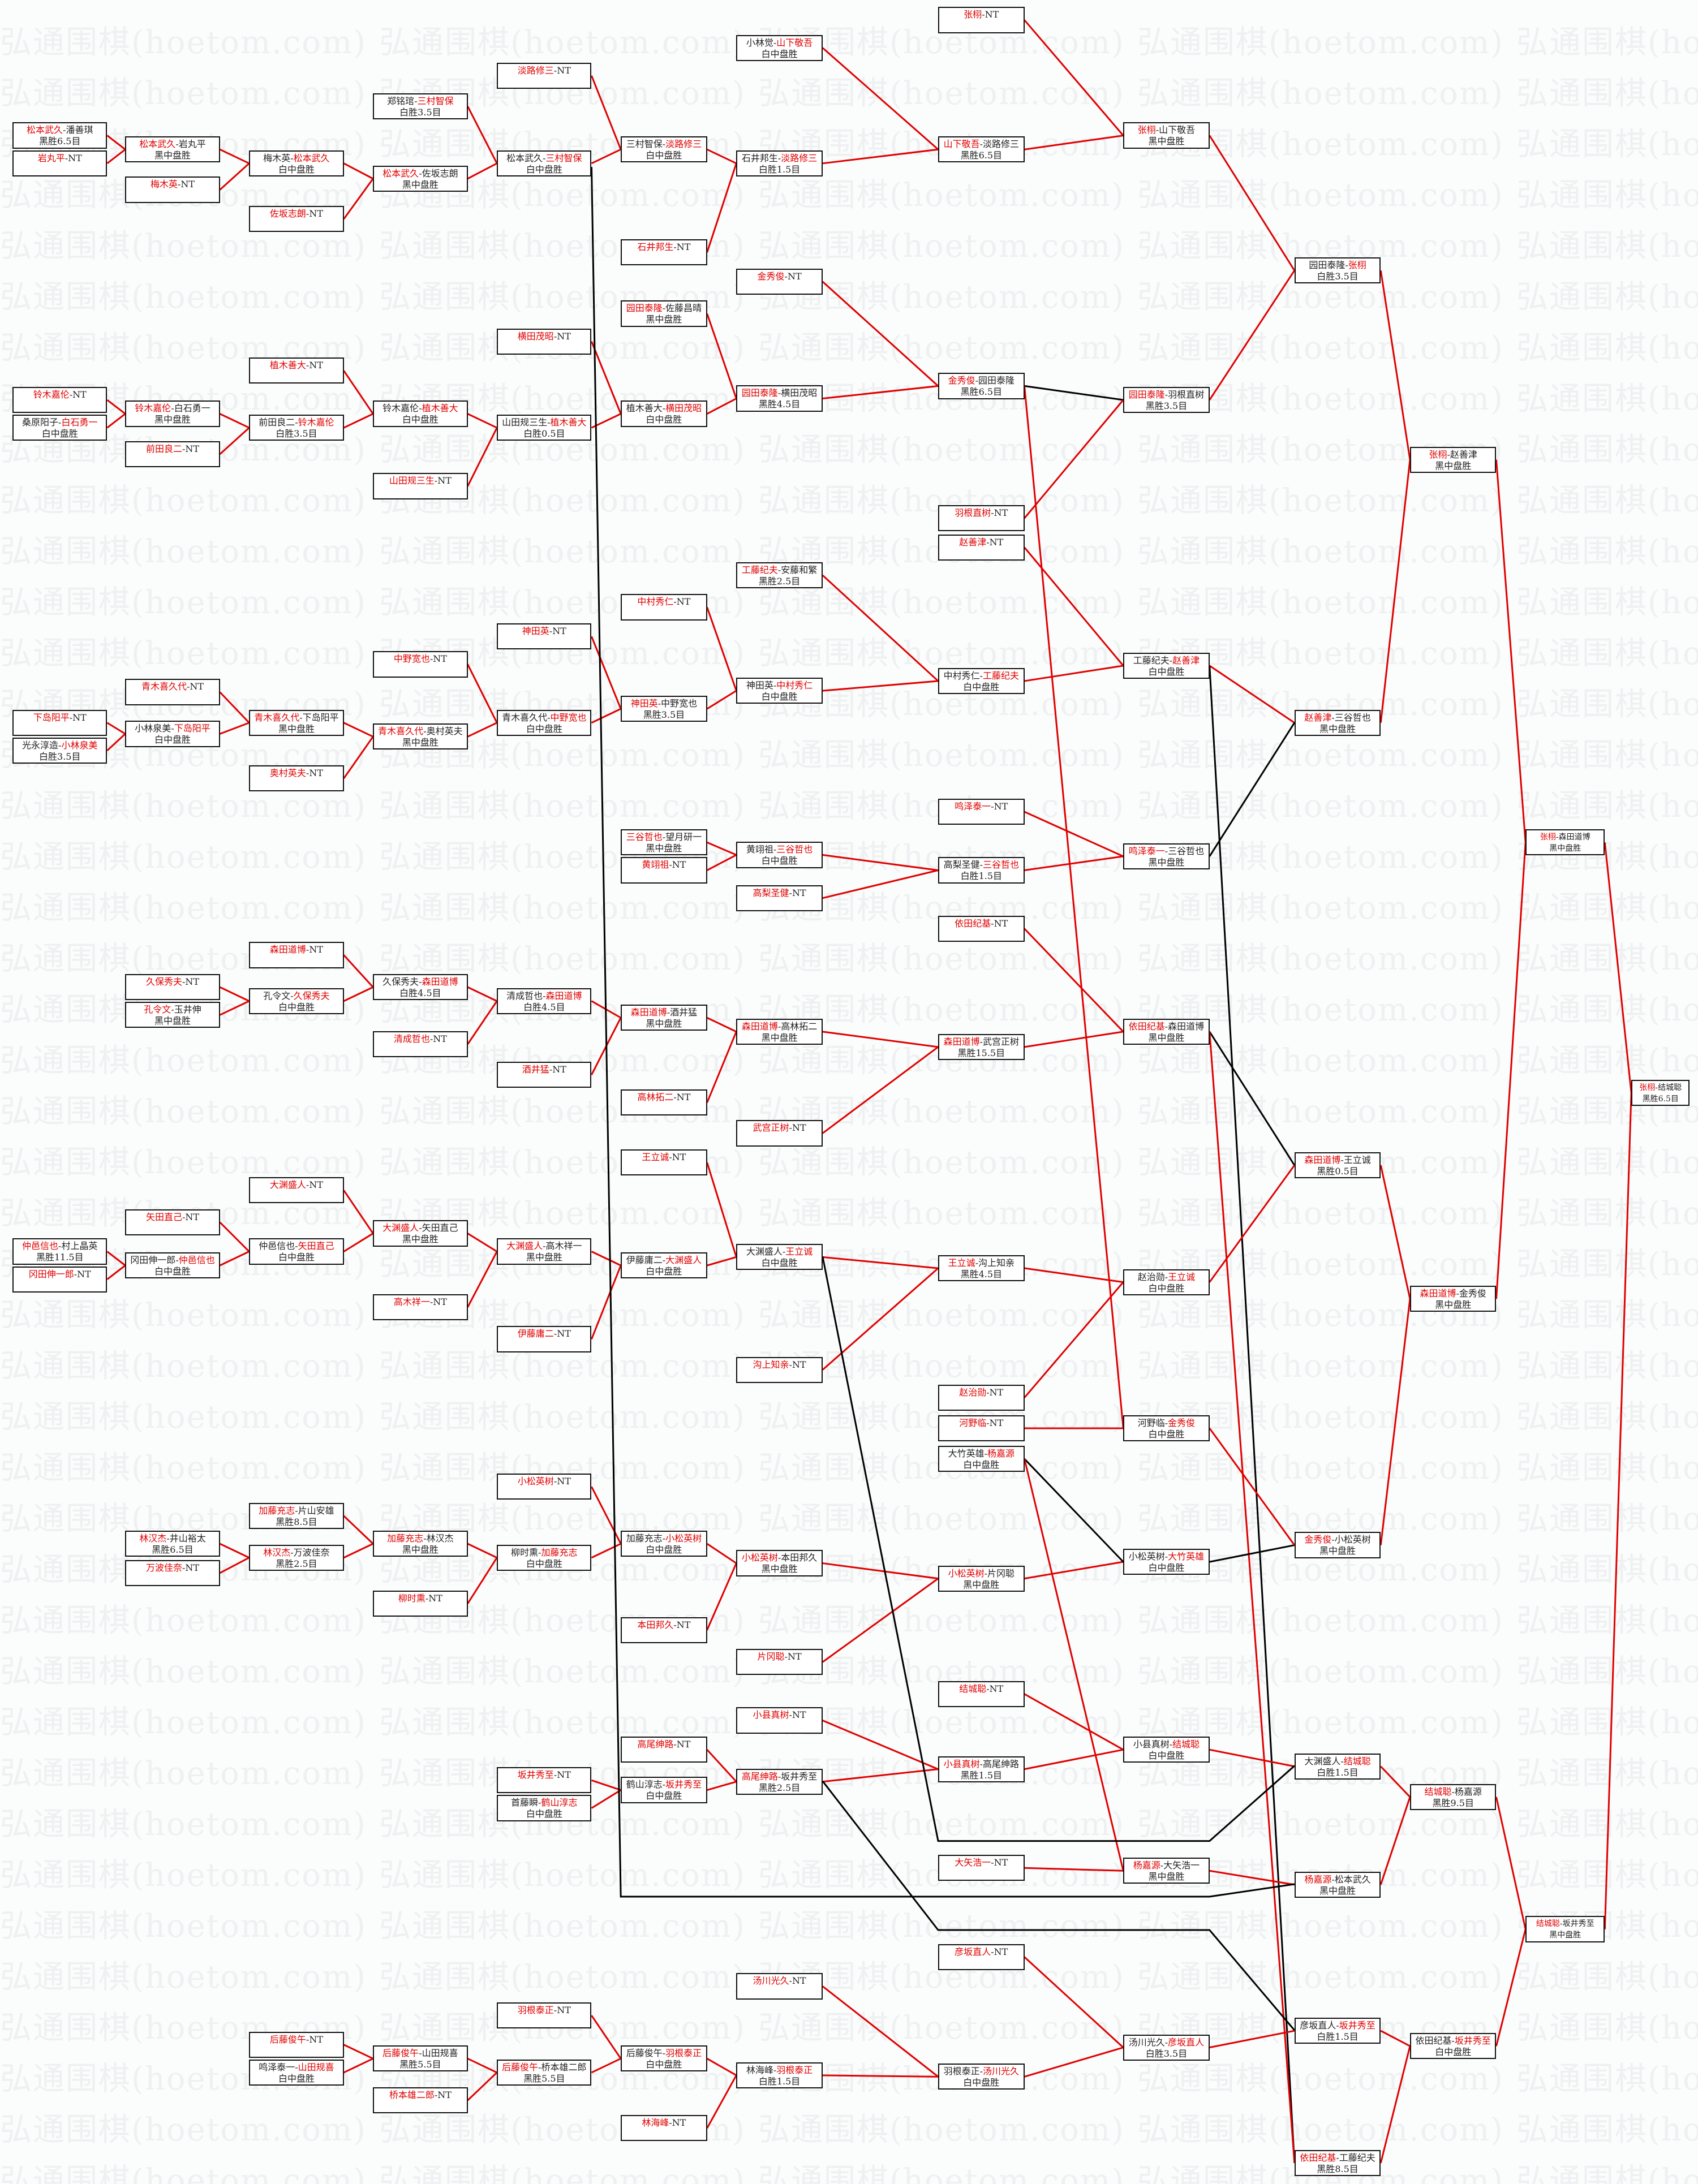  Describe the element at coordinates (655, 1097) in the screenshot. I see `player-name: 高林拓二` at that location.